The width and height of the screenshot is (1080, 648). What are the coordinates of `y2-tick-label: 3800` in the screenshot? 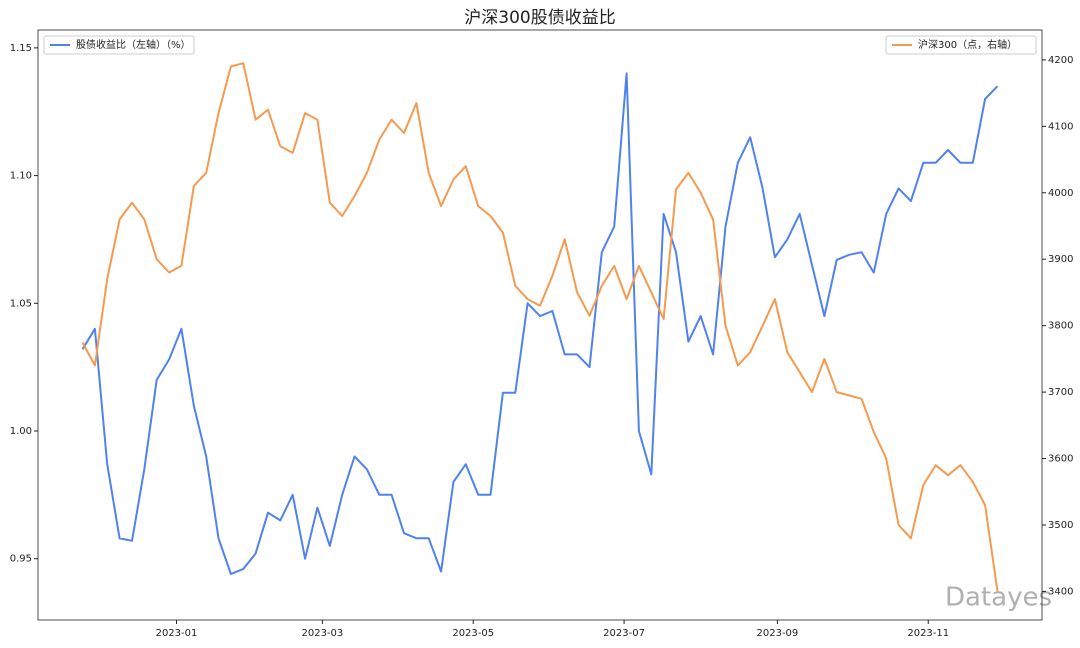 It's located at (1060, 326).